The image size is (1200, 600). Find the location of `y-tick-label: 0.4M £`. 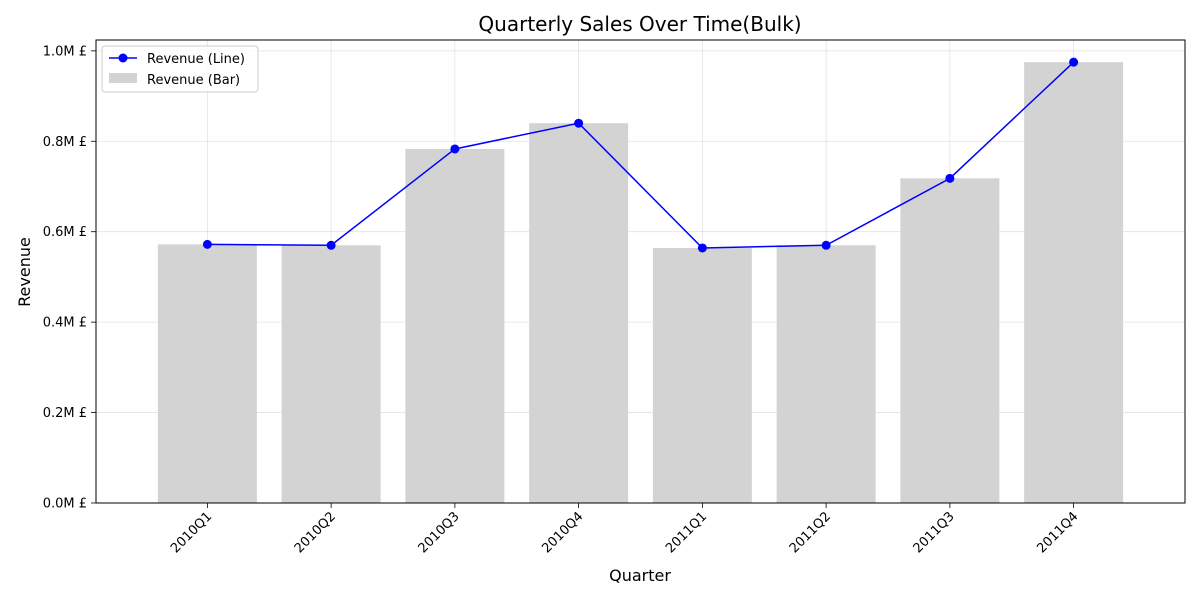

y-tick-label: 0.4M £ is located at coordinates (65, 323).